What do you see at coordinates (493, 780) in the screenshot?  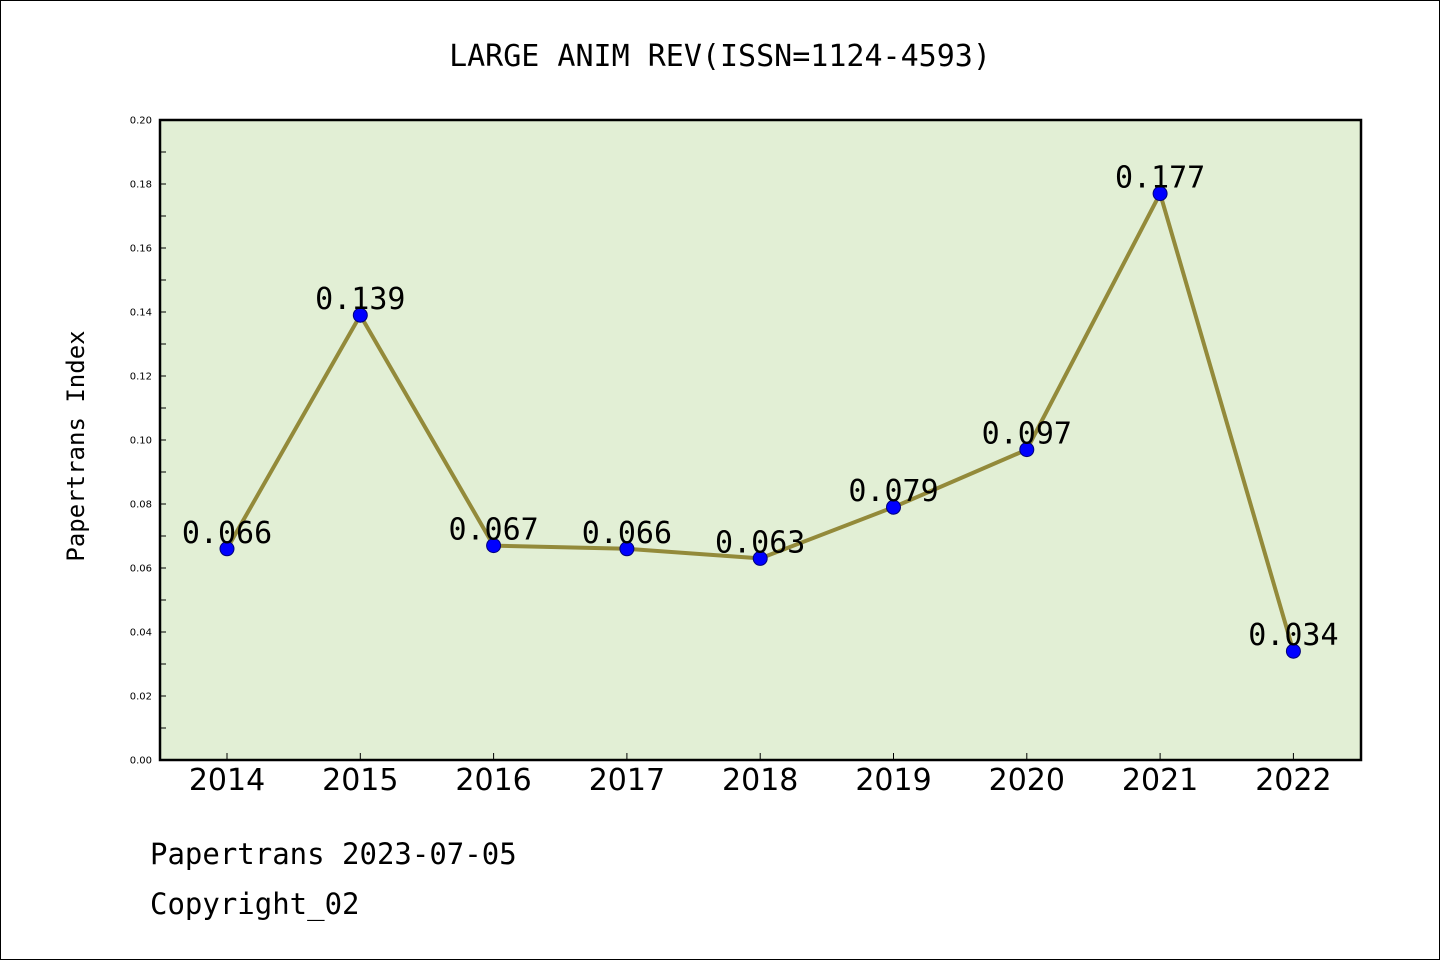 I see `x-tick-label: 2016` at bounding box center [493, 780].